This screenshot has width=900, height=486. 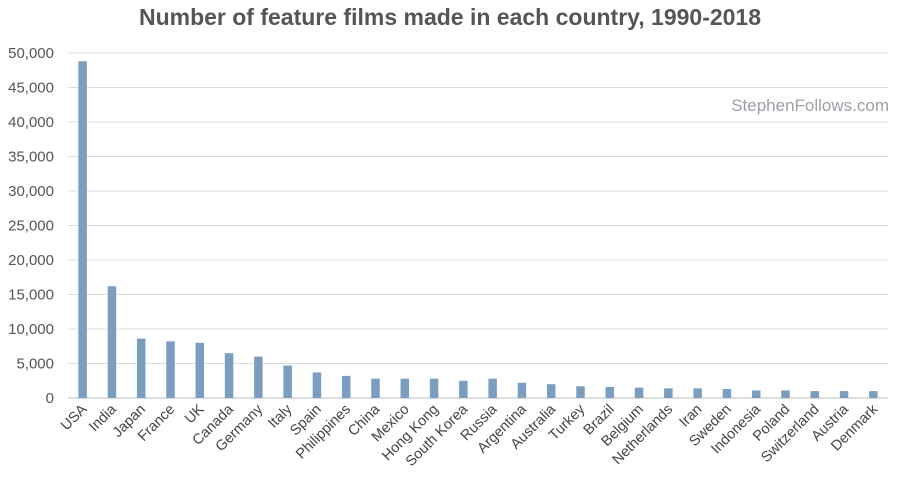 What do you see at coordinates (610, 392) in the screenshot?
I see `bar-brazil` at bounding box center [610, 392].